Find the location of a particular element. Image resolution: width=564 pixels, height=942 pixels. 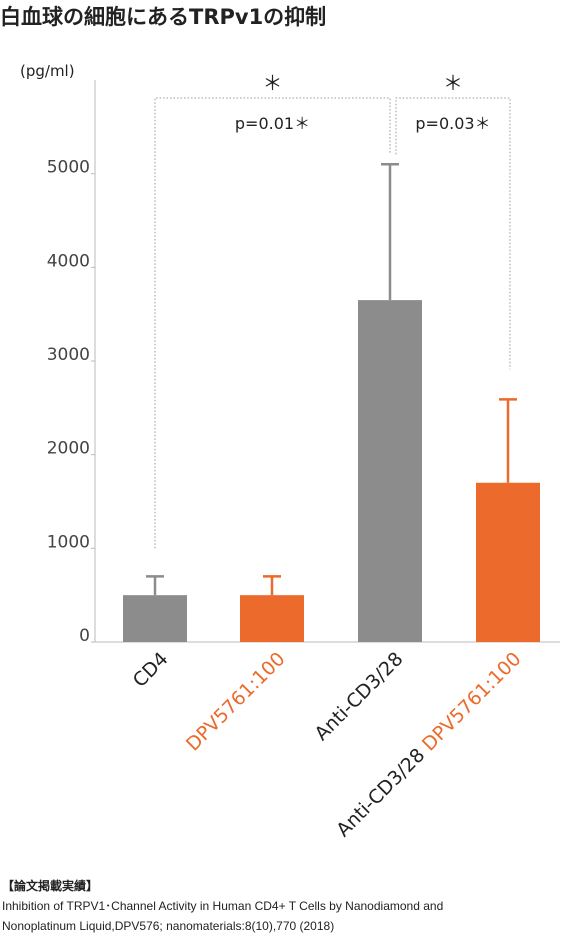

y-tick-label: 5000 is located at coordinates (68, 168).